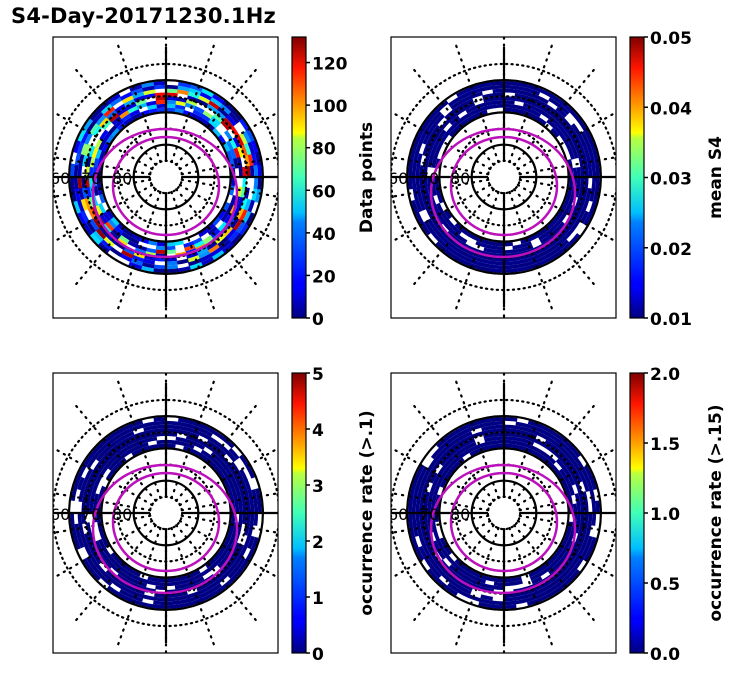 Image resolution: width=731 pixels, height=674 pixels. Describe the element at coordinates (165, 513) in the screenshot. I see `plot-area: 60 70 80` at that location.